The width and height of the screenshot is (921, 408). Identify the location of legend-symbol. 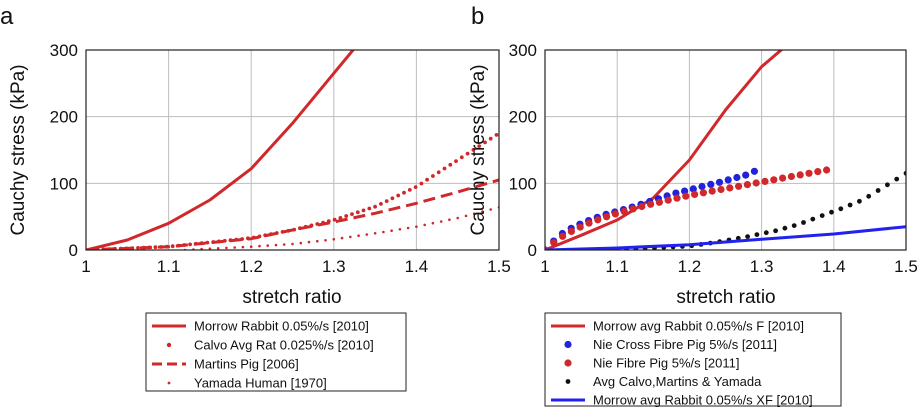
(568, 363).